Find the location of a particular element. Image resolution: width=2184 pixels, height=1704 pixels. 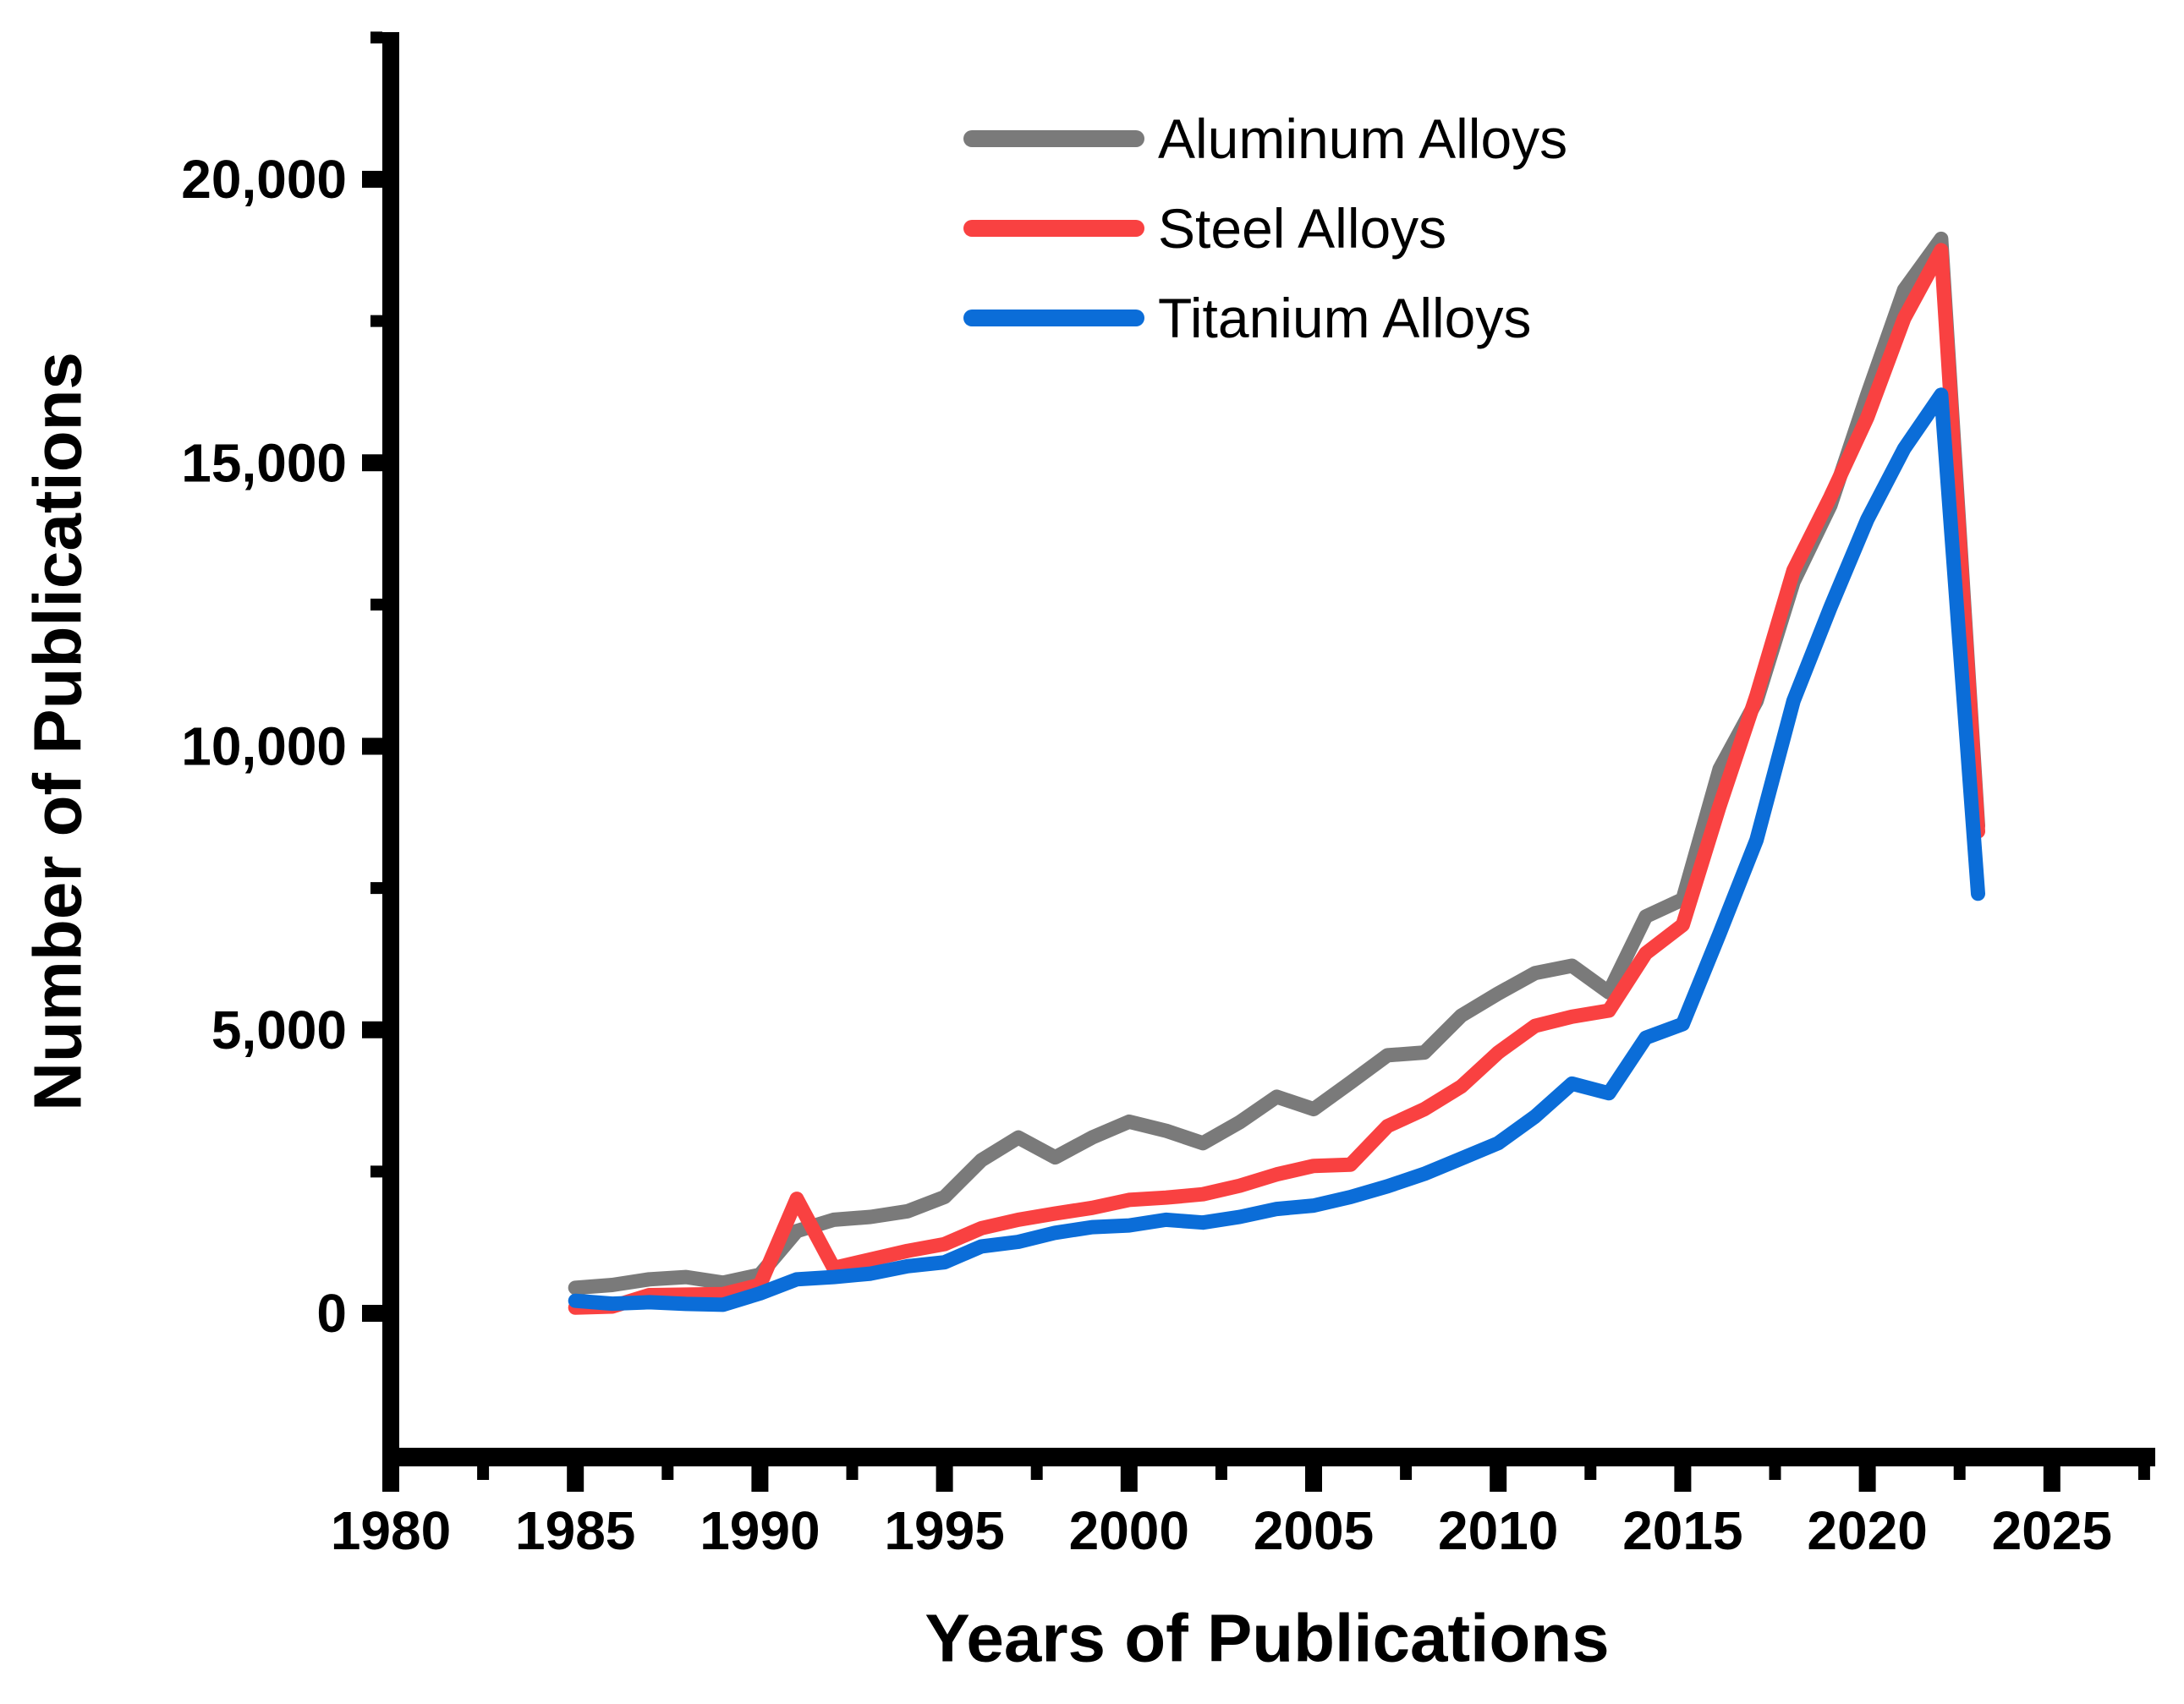

legend-row-titanium: Titanium Alloys is located at coordinates (1265, 318).